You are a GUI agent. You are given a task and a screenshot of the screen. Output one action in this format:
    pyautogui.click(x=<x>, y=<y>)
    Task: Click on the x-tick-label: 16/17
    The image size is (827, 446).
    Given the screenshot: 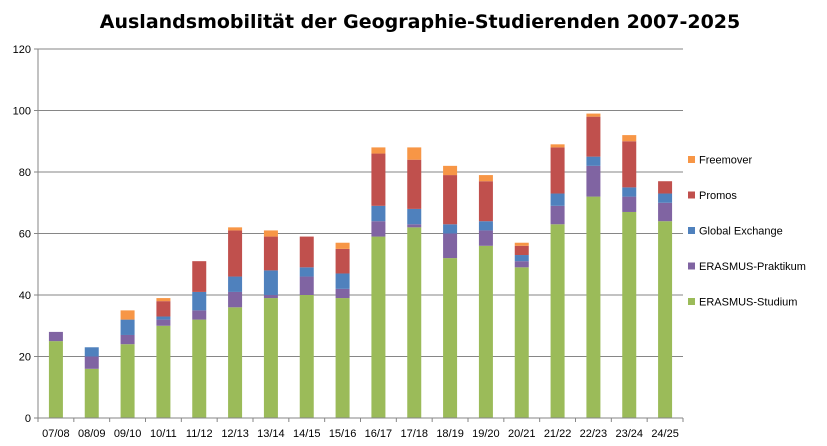 What is the action you would take?
    pyautogui.click(x=379, y=434)
    